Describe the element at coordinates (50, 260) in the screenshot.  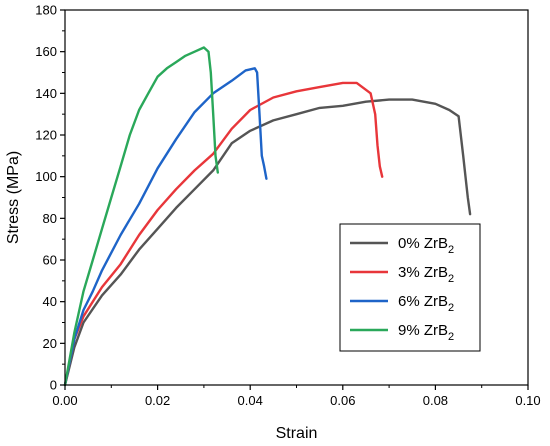
I see `y-tick-label: 60` at that location.